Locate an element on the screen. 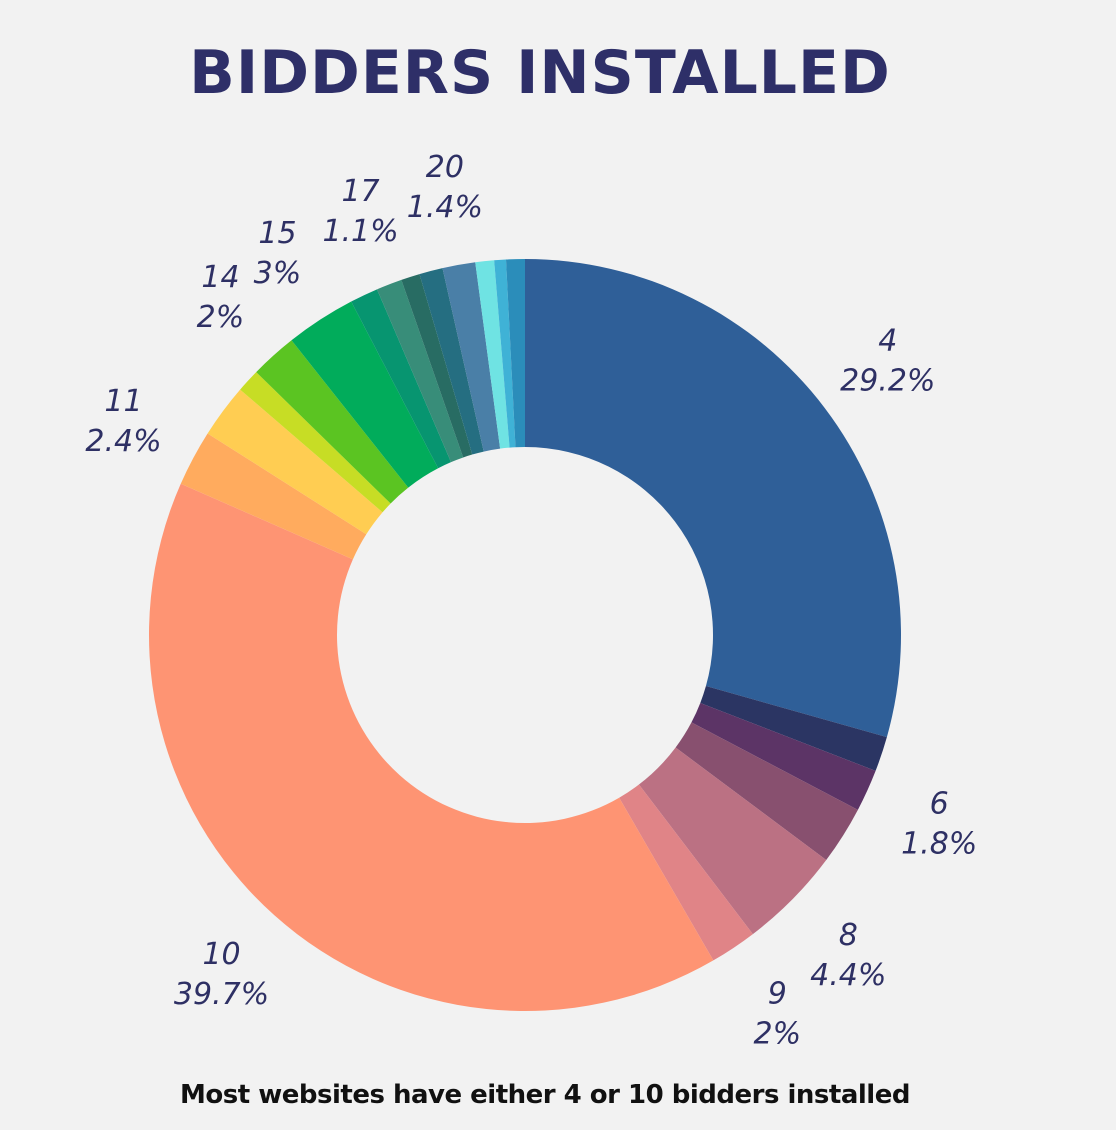  slice-category-9: 9 is located at coordinates (777, 994).